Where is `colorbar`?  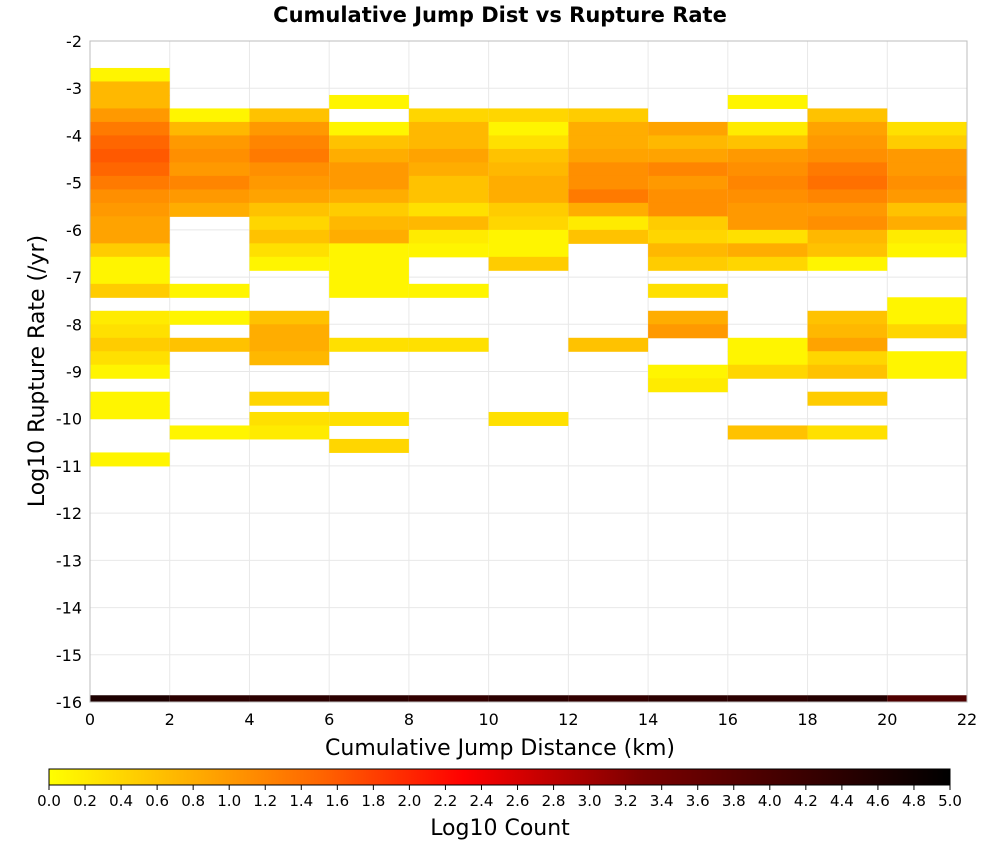 colorbar is located at coordinates (499, 777).